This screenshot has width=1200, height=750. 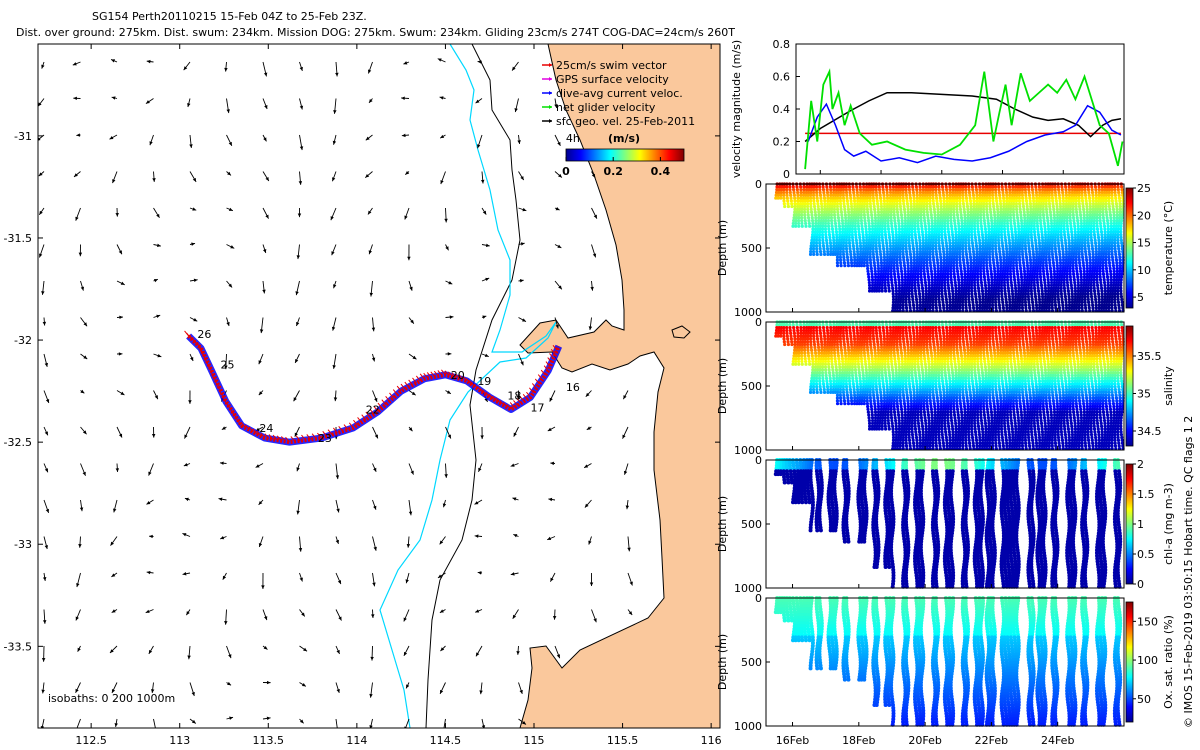 I want to click on legend-label: dive-avg current veloc., so click(x=619, y=93).